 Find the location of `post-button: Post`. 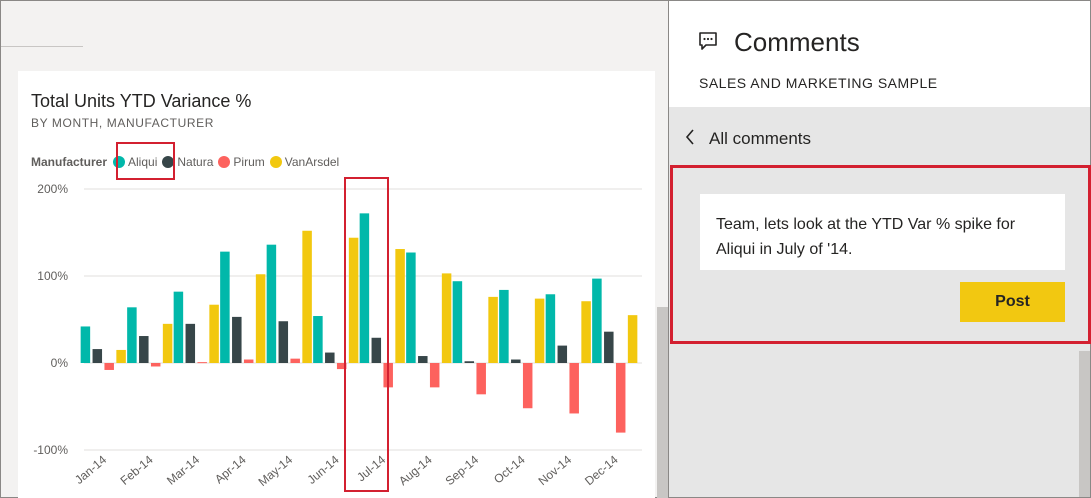

post-button: Post is located at coordinates (1012, 302).